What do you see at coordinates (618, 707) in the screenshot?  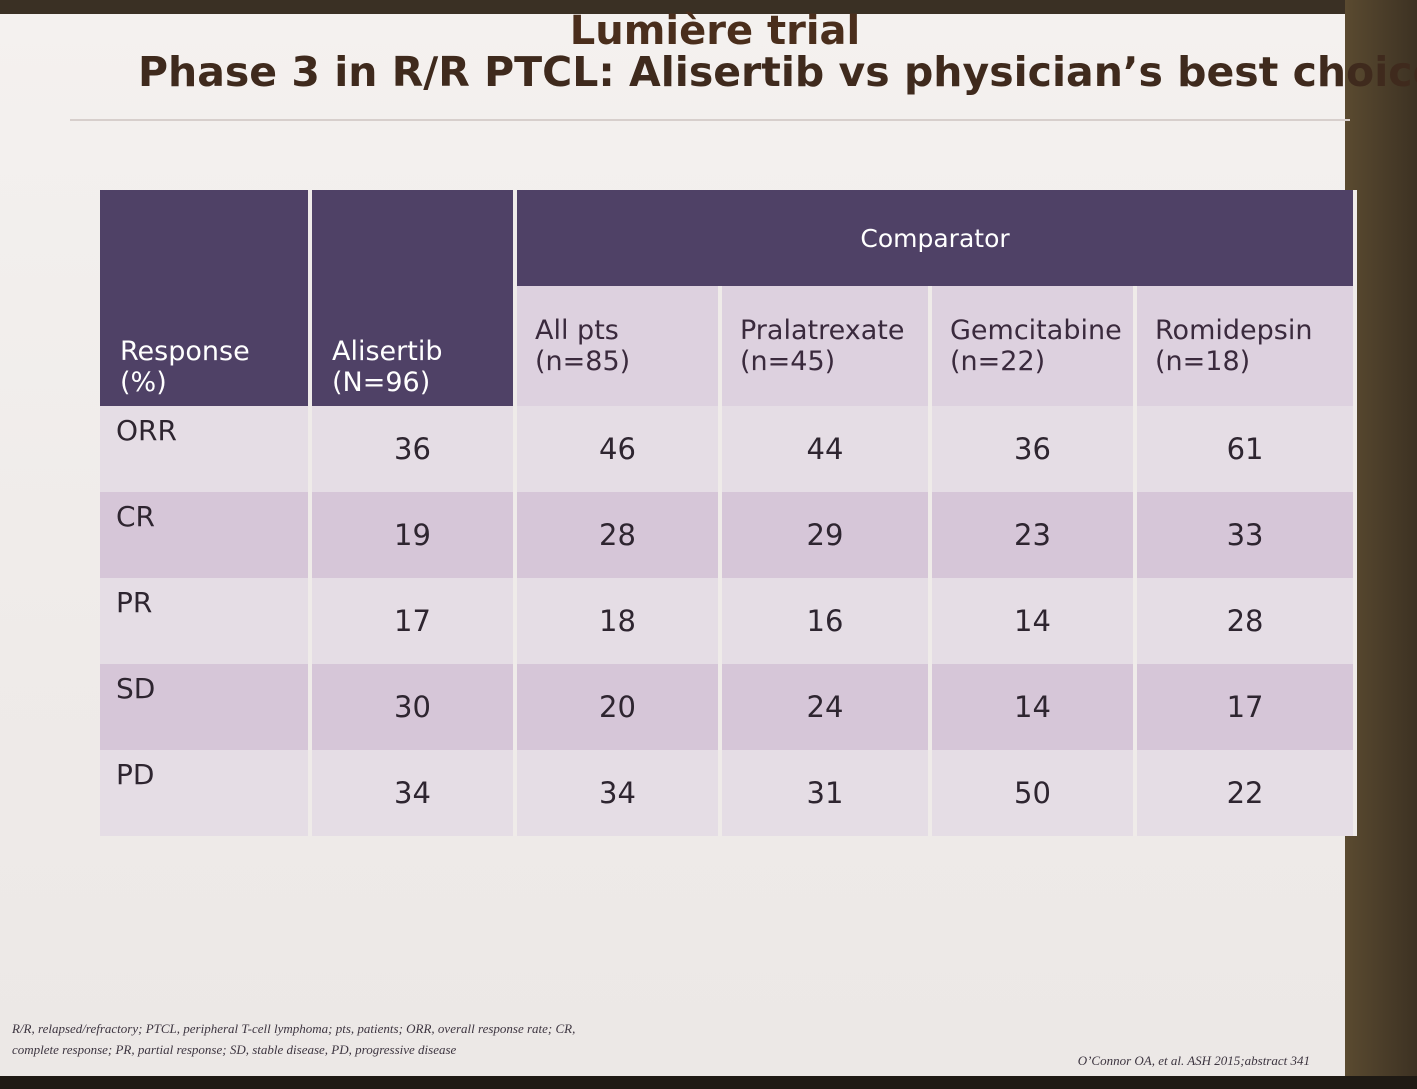 I see `cell-all-pts: 20` at bounding box center [618, 707].